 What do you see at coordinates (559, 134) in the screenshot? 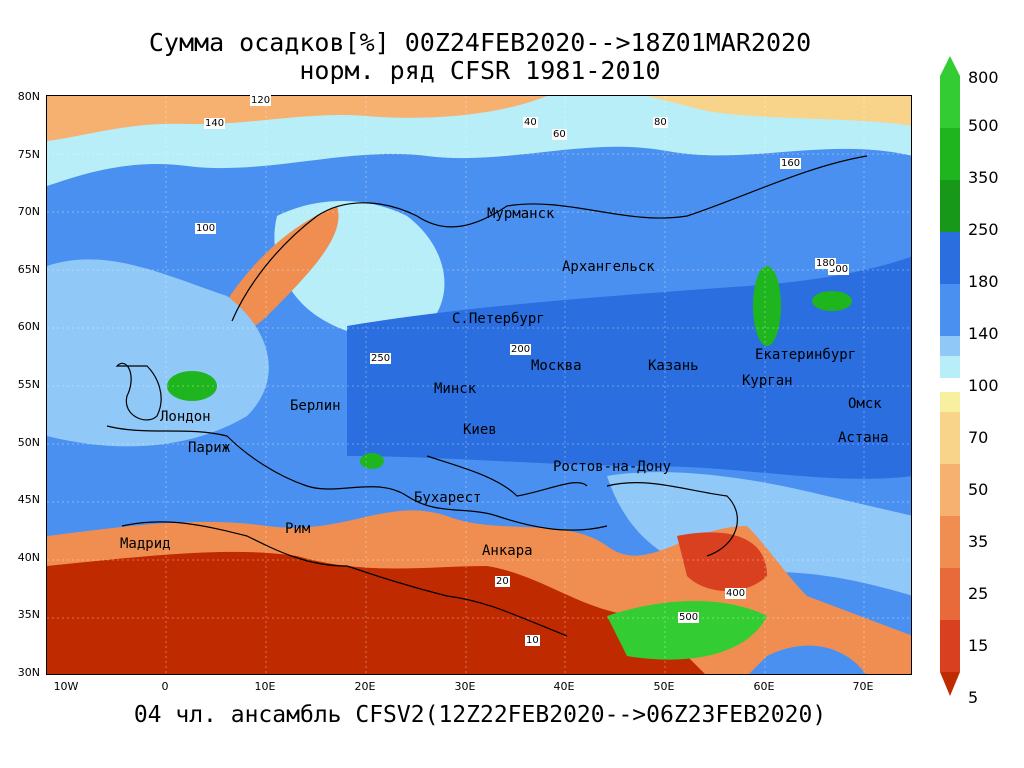
I see `contour-label: 60` at bounding box center [559, 134].